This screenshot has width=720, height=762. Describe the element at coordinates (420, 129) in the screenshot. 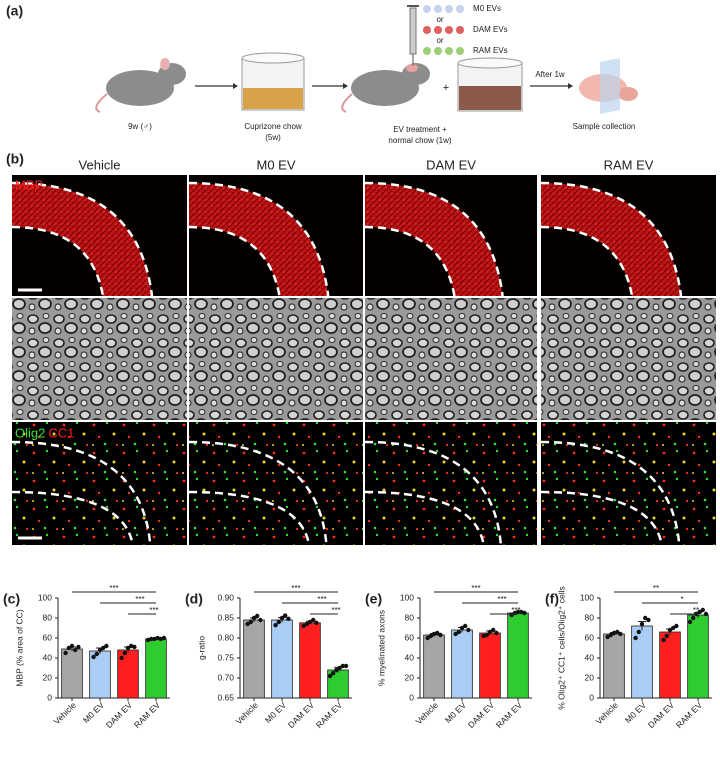

I see `step-label: EV treatment +` at that location.